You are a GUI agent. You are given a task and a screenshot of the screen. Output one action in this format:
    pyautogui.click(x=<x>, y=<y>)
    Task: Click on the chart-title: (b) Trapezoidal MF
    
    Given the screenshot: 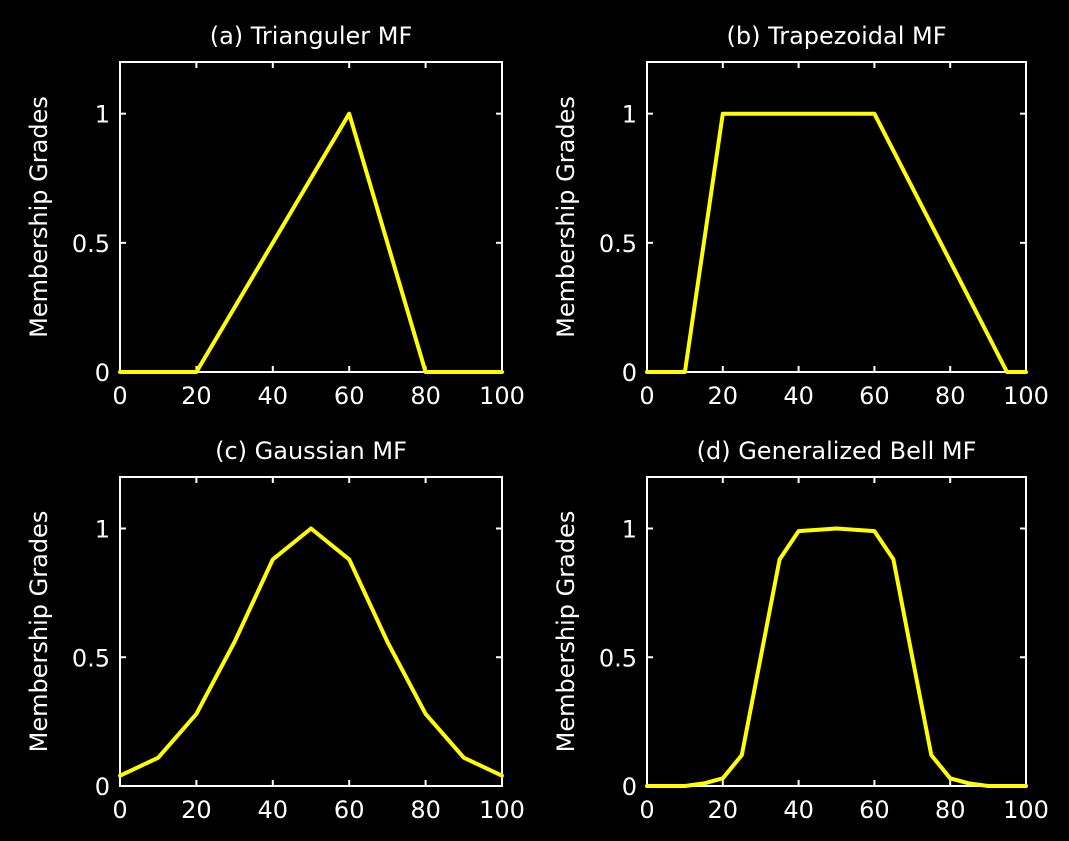 What is the action you would take?
    pyautogui.click(x=837, y=36)
    